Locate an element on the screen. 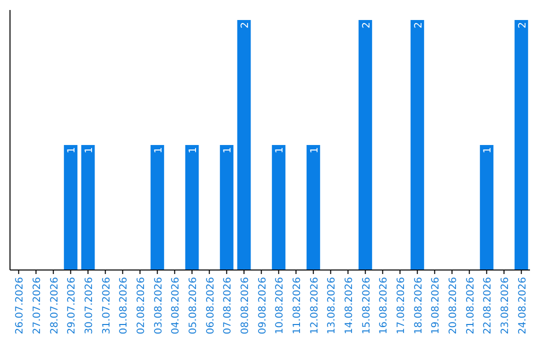 The width and height of the screenshot is (540, 340). x-tick-label: 26.07.2026 is located at coordinates (20, 305).